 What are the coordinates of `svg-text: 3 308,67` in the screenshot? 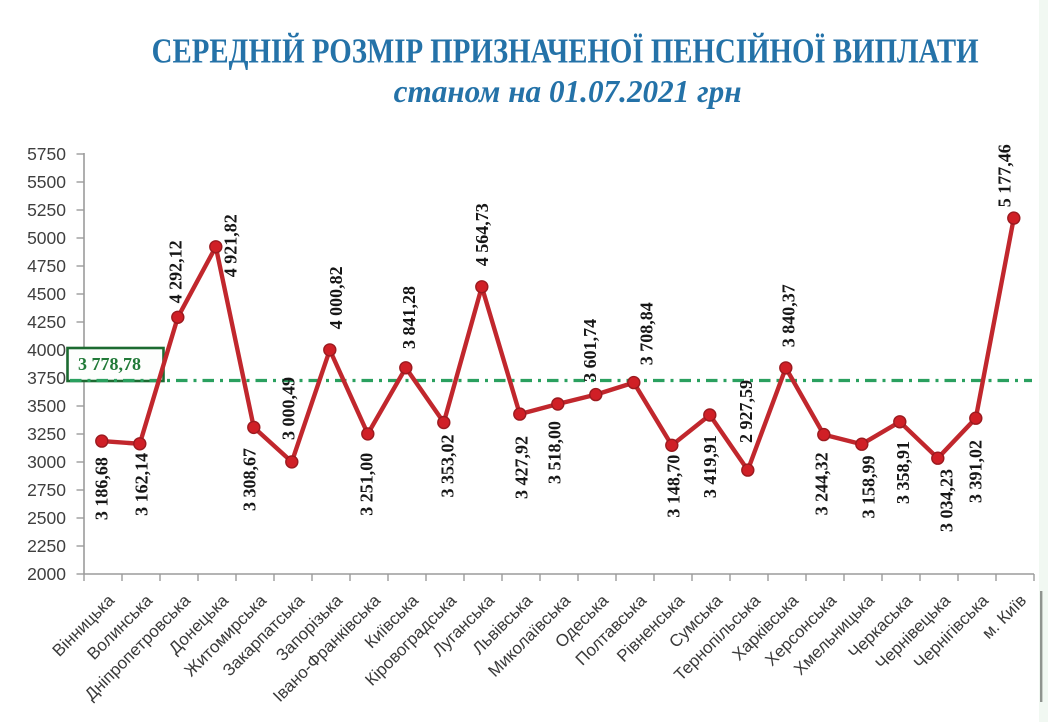 It's located at (250, 479).